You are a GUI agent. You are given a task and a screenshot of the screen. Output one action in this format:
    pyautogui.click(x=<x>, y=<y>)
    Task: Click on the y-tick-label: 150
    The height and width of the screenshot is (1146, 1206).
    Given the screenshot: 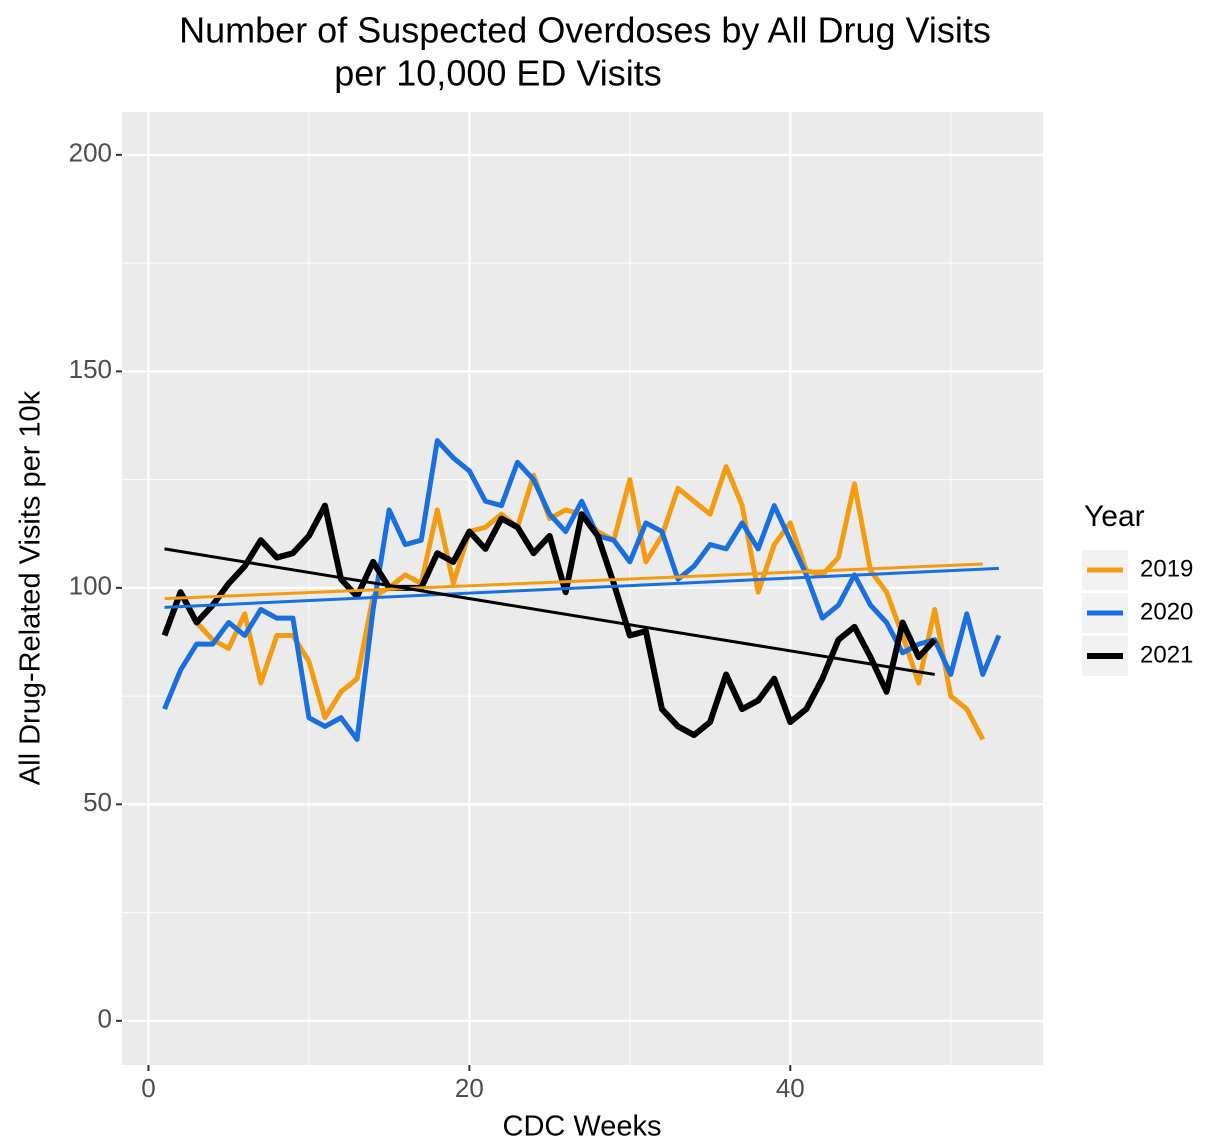 What is the action you would take?
    pyautogui.click(x=90, y=369)
    